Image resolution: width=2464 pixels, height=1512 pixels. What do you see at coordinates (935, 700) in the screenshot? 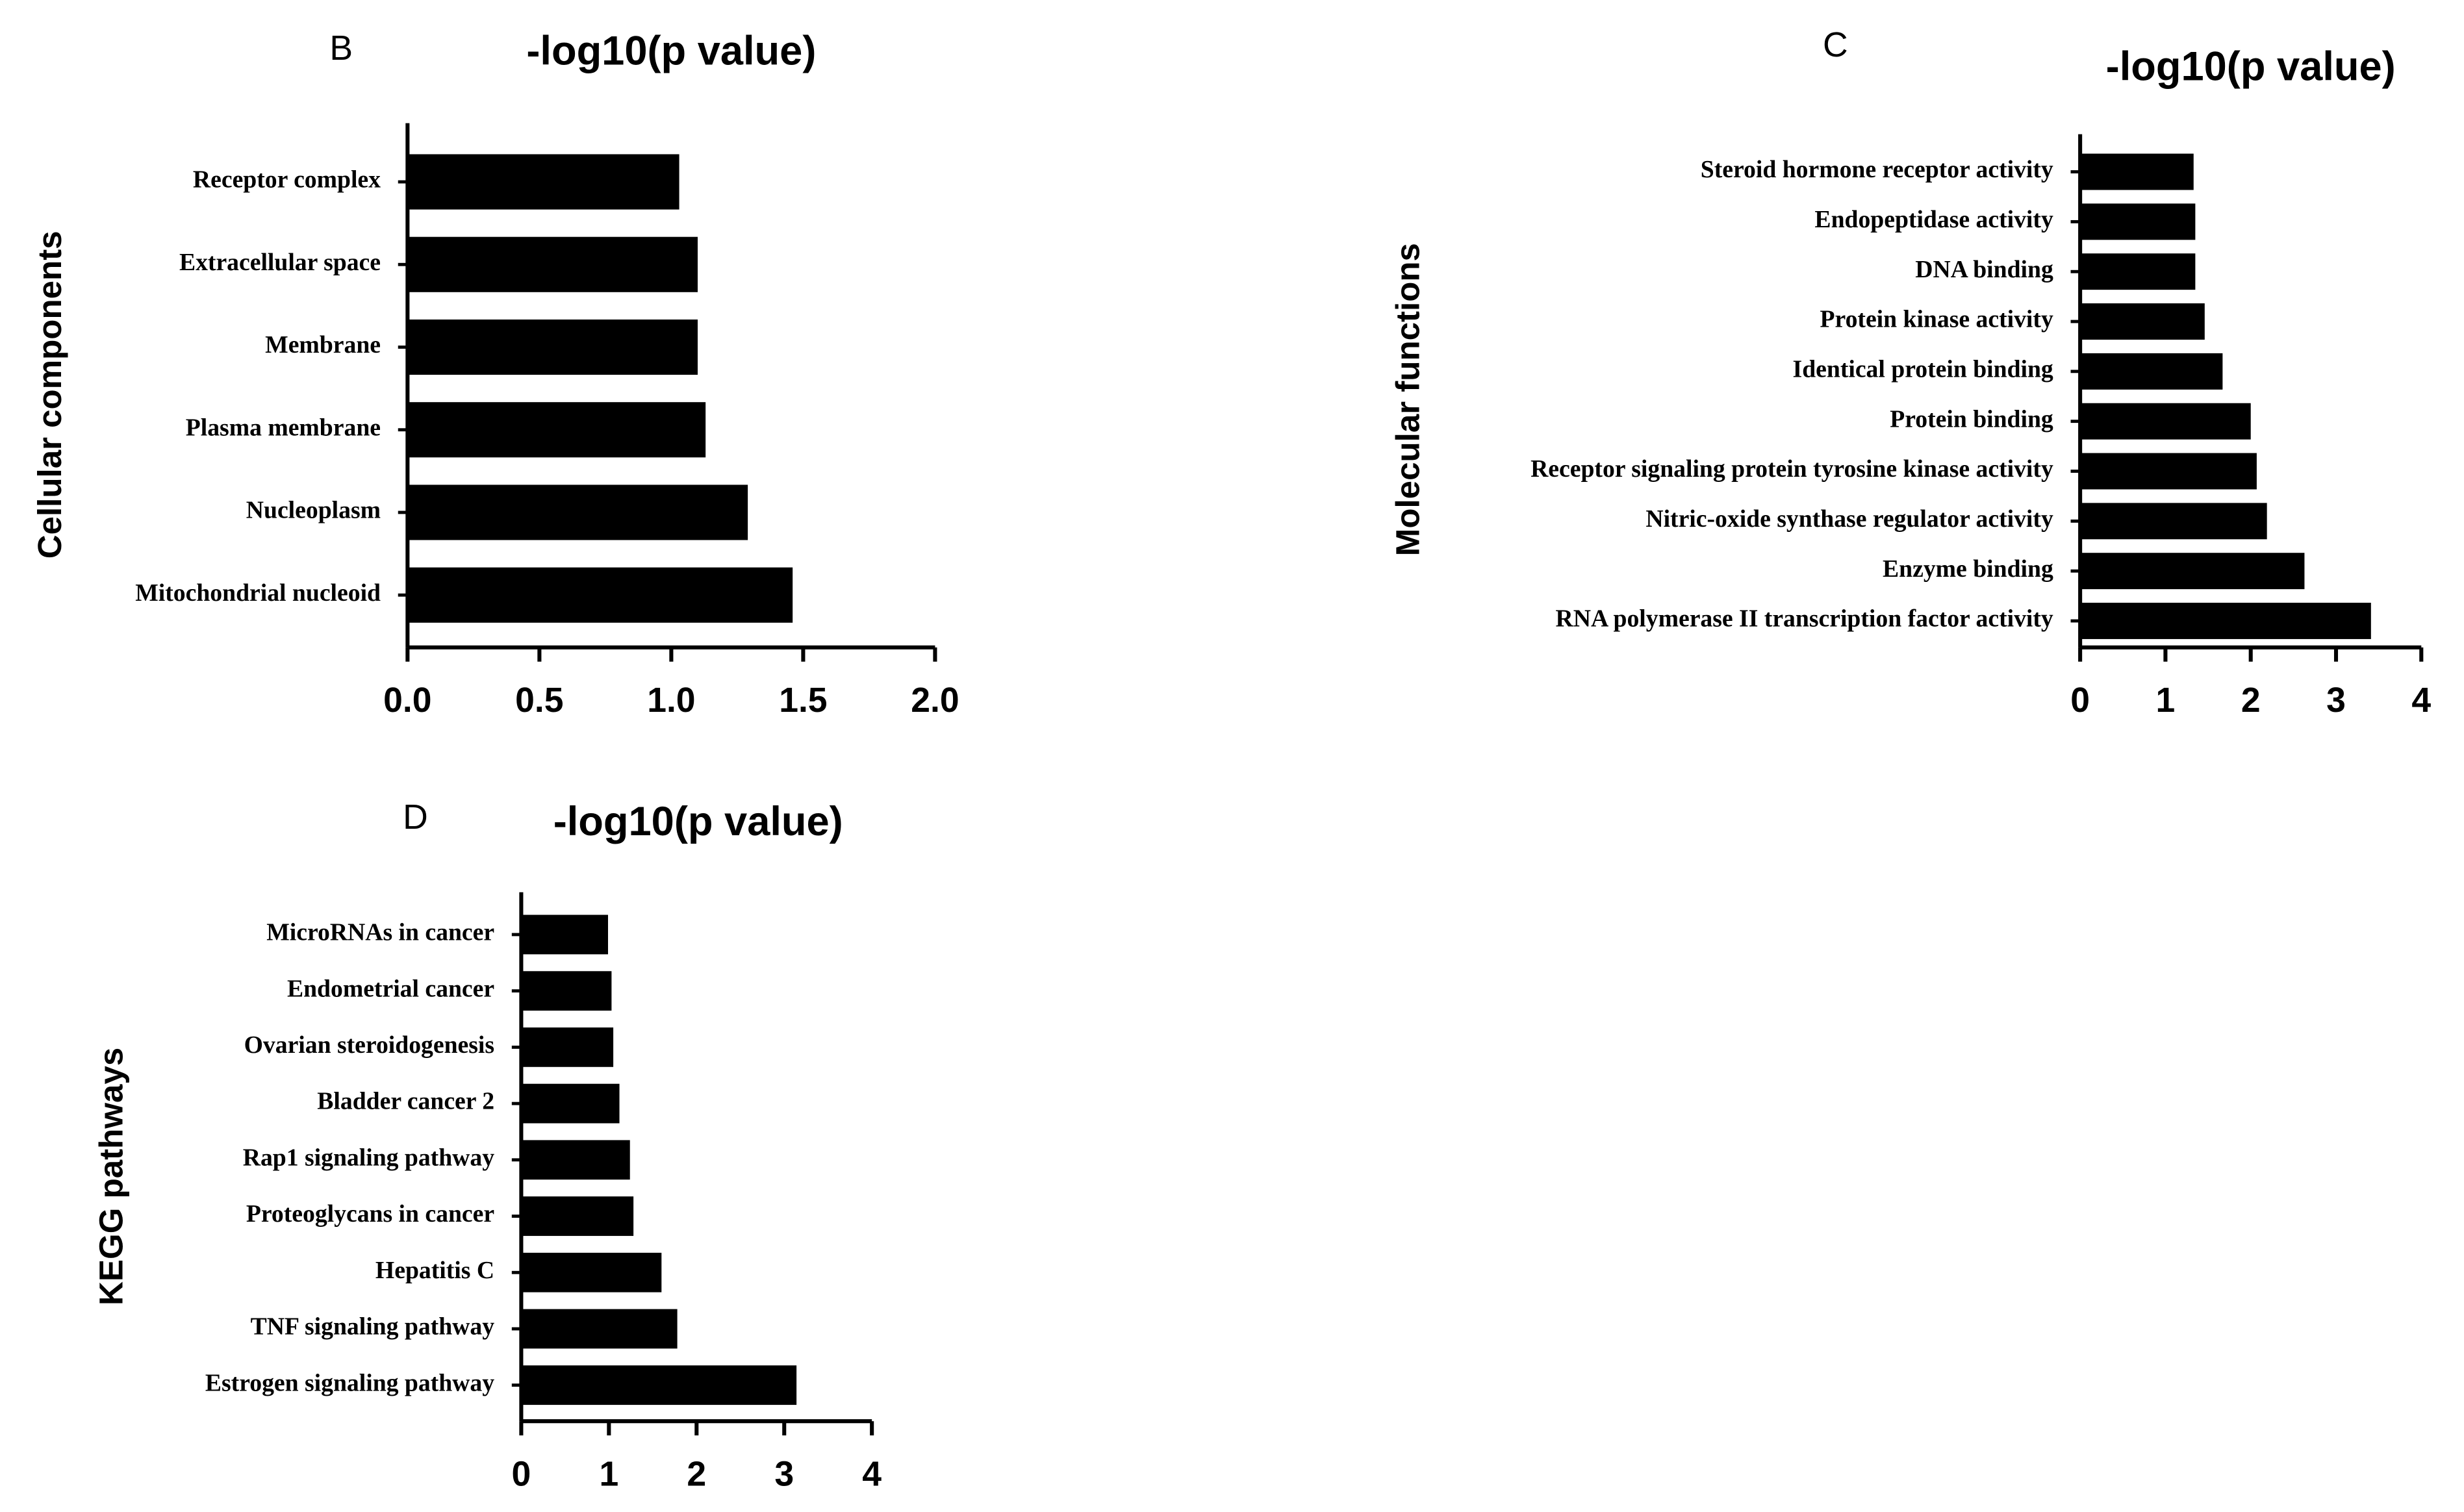
I see `x-tick-label: 2.0` at bounding box center [935, 700].